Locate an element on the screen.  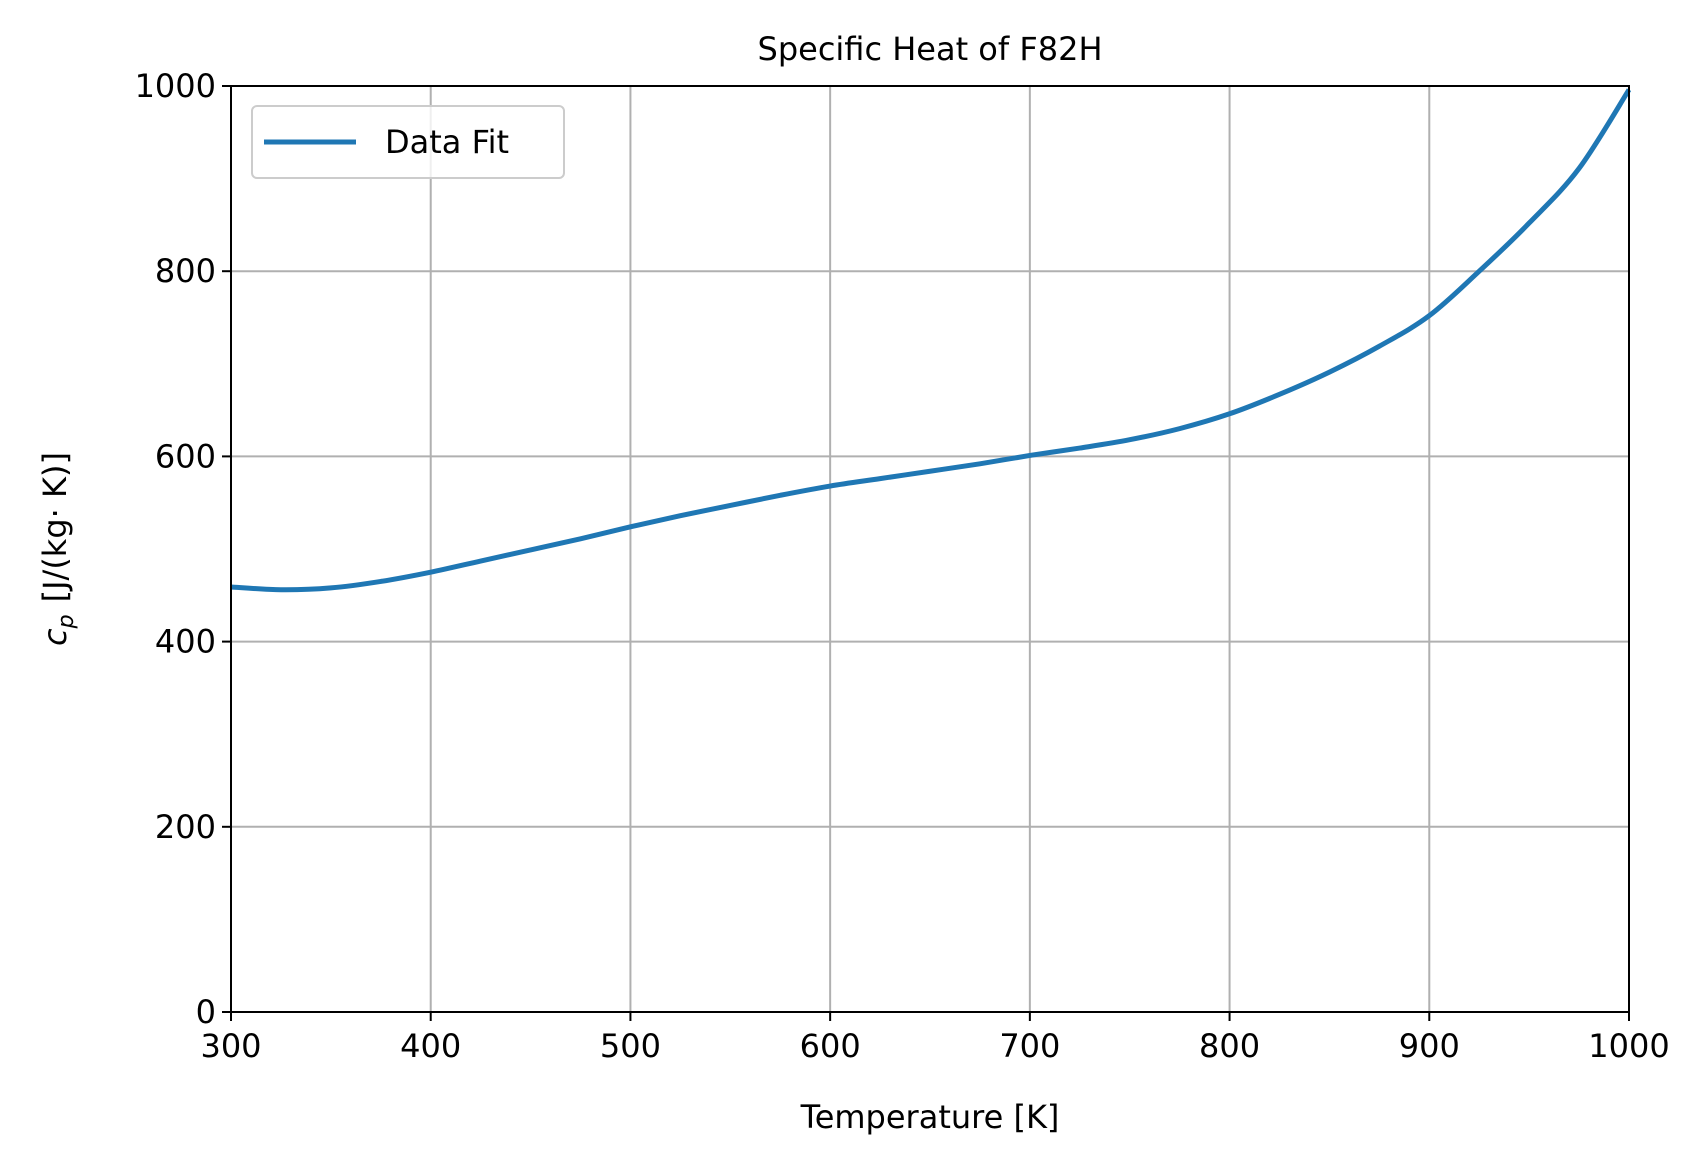
x-tick-label: 900 is located at coordinates (1429, 1046).